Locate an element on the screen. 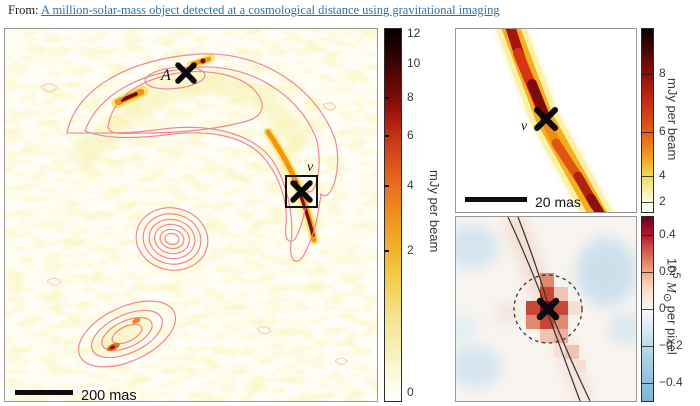 The width and height of the screenshot is (700, 406). tick-0p4: 0.4 is located at coordinates (667, 234).